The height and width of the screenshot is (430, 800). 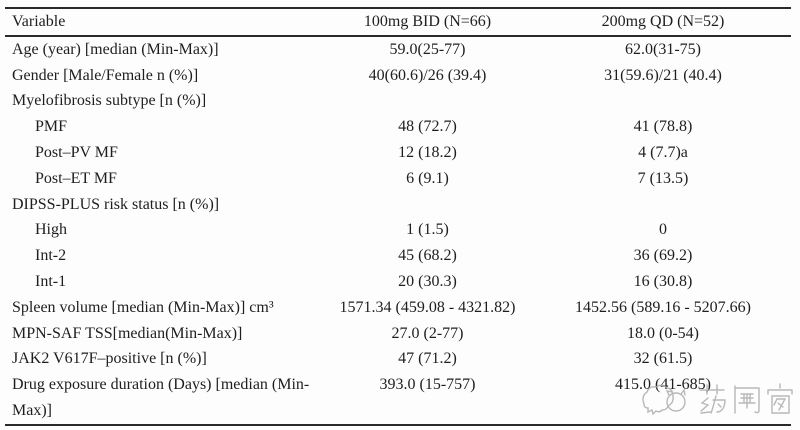 What do you see at coordinates (109, 101) in the screenshot?
I see `variable-cell: Myelofibrosis subtype [n (%)]` at bounding box center [109, 101].